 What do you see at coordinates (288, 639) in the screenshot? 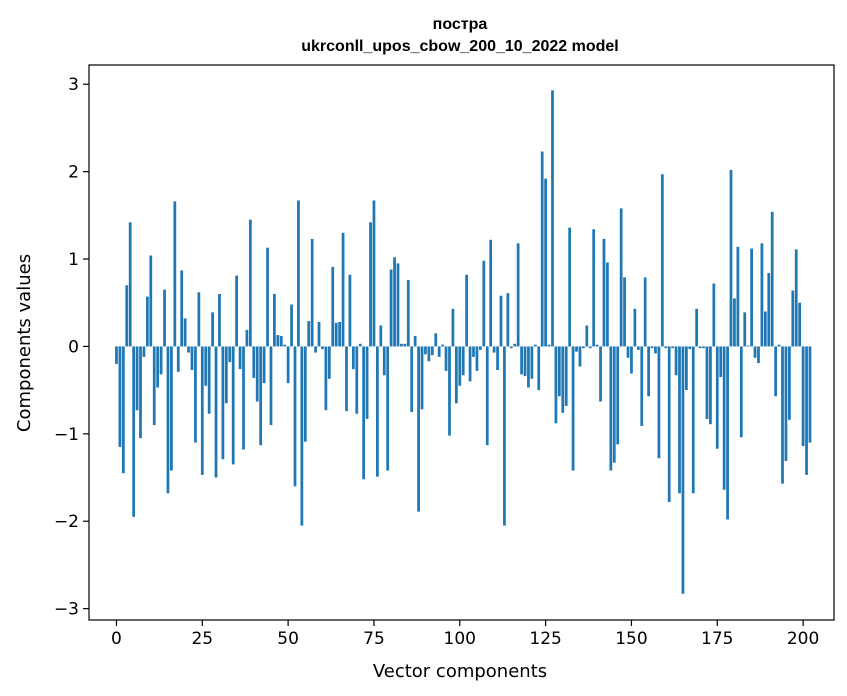
I see `x-tick-label: 50` at bounding box center [288, 639].